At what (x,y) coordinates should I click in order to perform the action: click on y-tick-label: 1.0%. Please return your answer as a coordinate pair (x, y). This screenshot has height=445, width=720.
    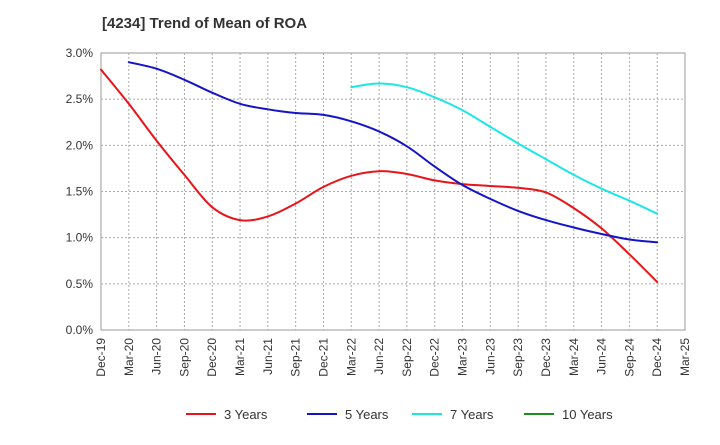
    Looking at the image, I should click on (80, 238).